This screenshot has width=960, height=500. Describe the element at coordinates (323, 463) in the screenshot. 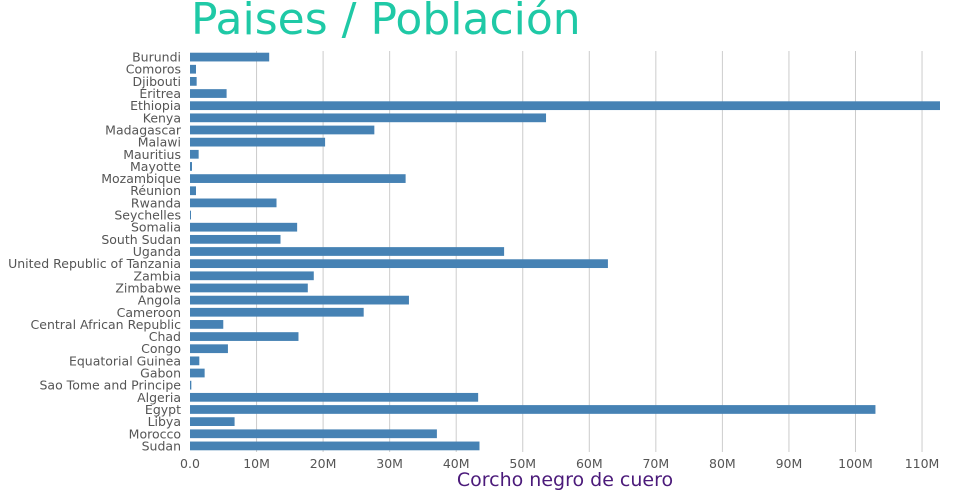

I see `x-tick-label: 20M` at that location.